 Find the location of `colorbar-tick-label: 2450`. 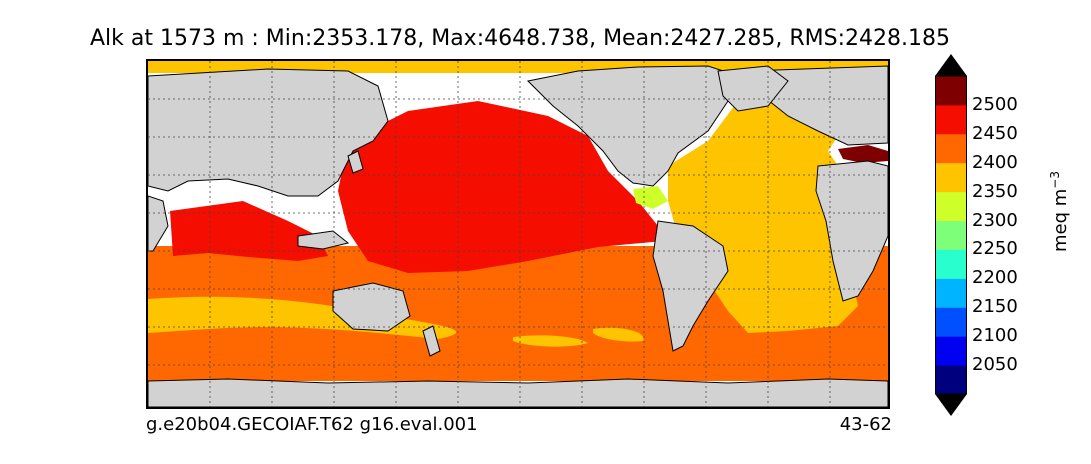

colorbar-tick-label: 2450 is located at coordinates (995, 133).